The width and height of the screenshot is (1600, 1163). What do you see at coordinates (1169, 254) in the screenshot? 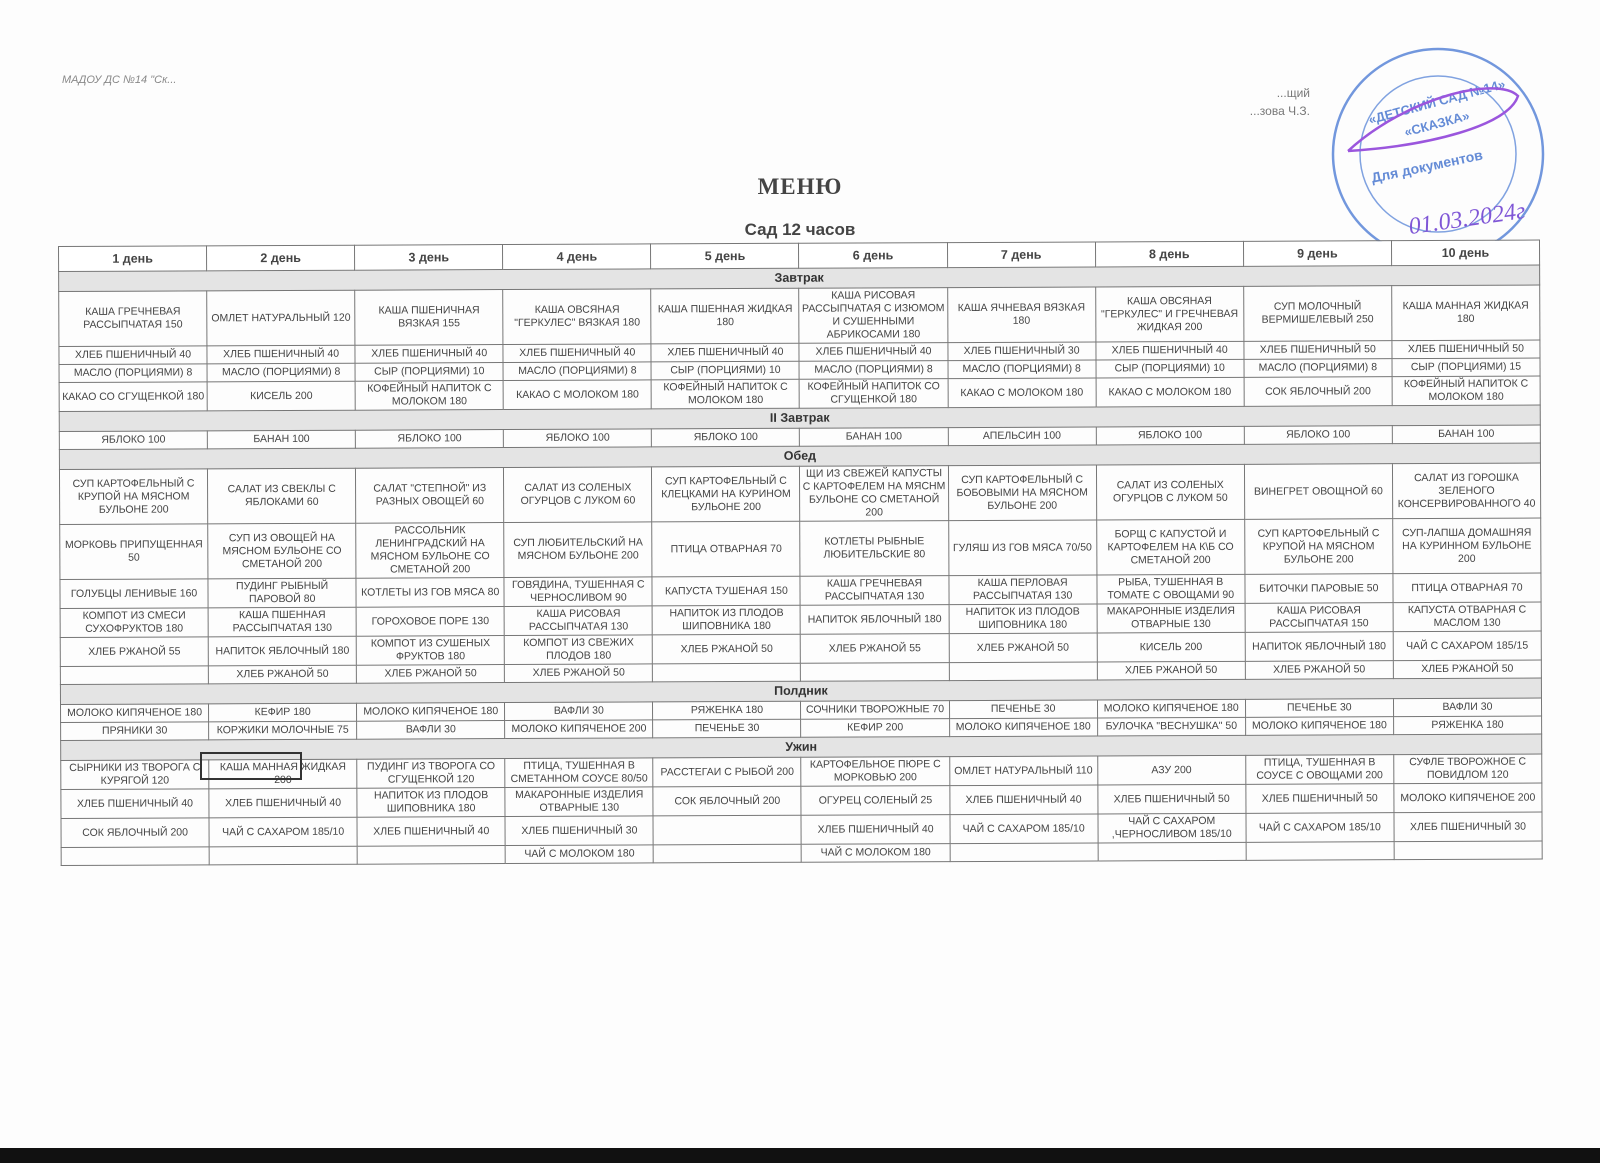
I see `day-header: 8 день` at bounding box center [1169, 254].